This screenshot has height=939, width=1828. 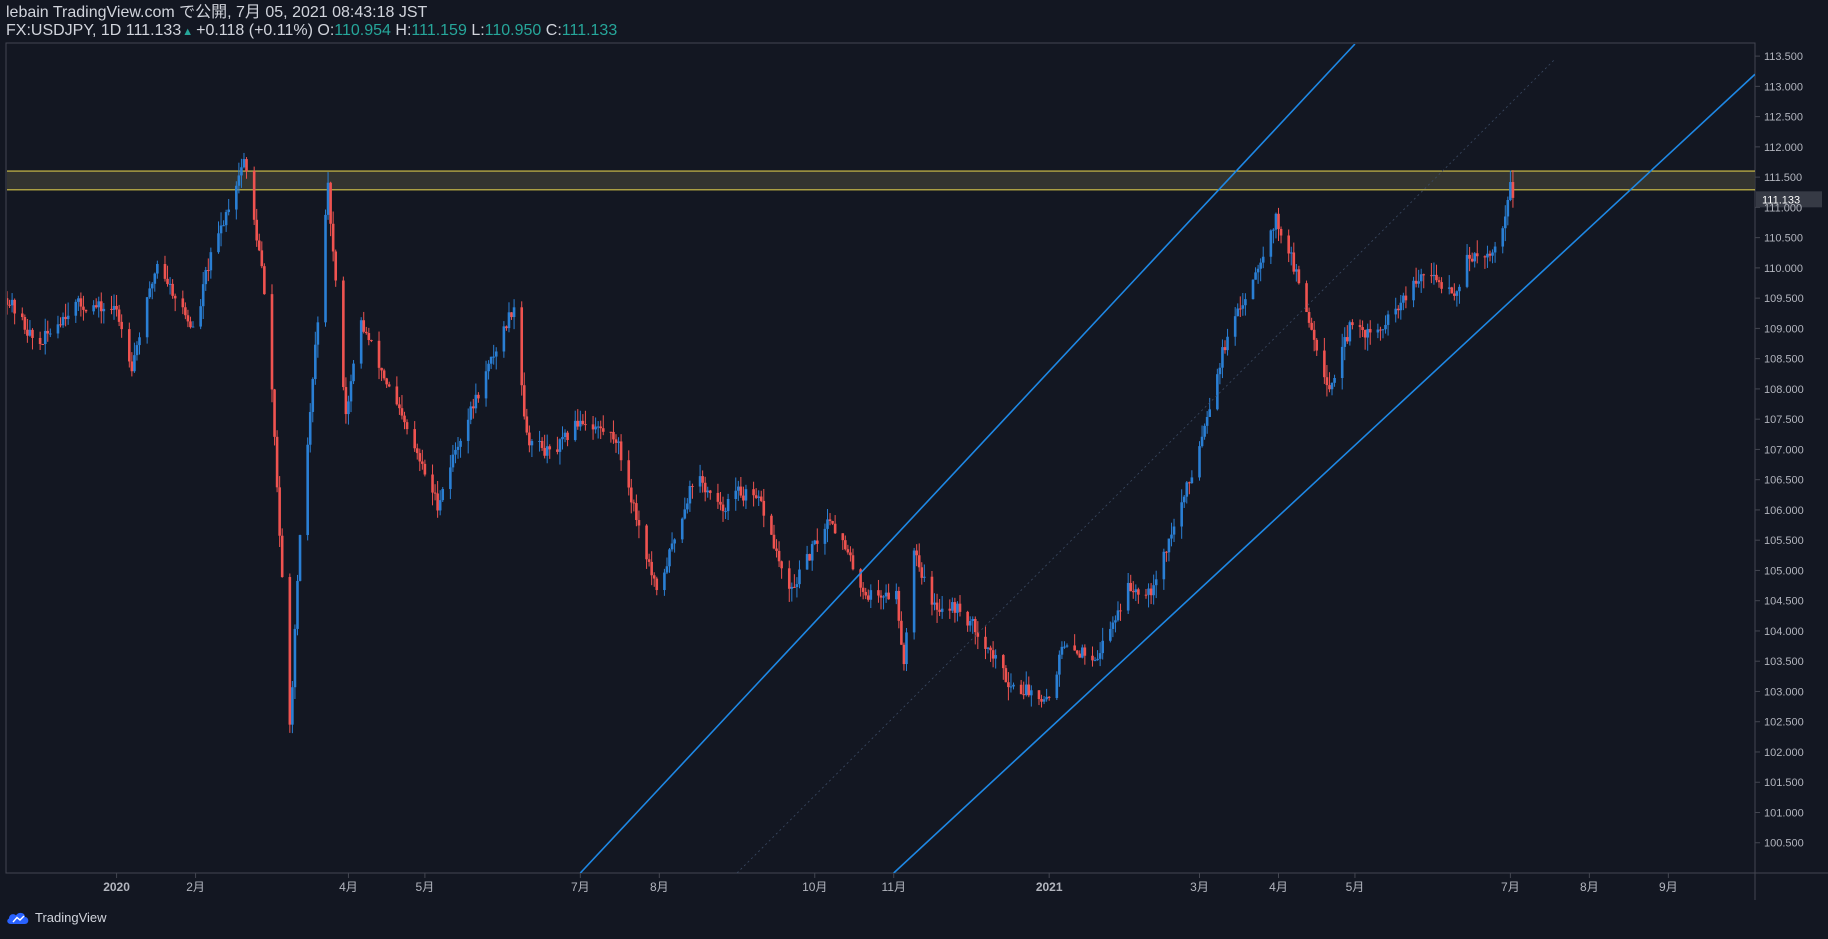 What do you see at coordinates (348, 887) in the screenshot?
I see `time-tick-label: 4月` at bounding box center [348, 887].